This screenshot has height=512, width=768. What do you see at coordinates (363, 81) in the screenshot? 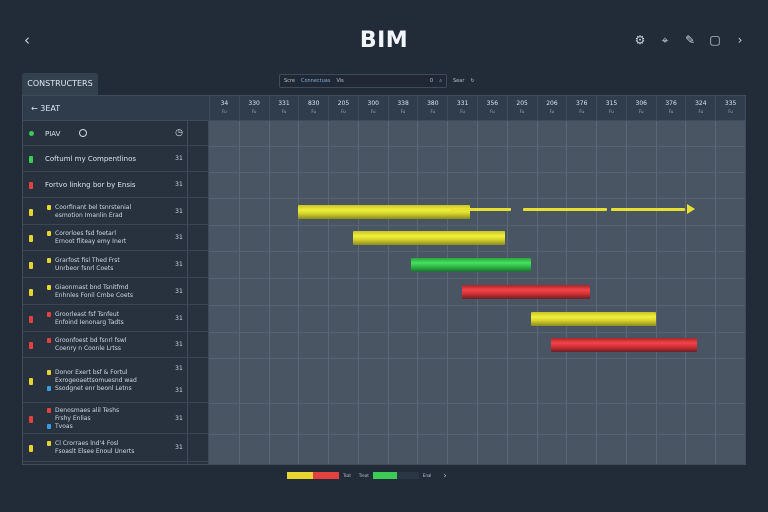
I see `search-input: Scre Connectuas Vis 0 ⌕` at bounding box center [363, 81].